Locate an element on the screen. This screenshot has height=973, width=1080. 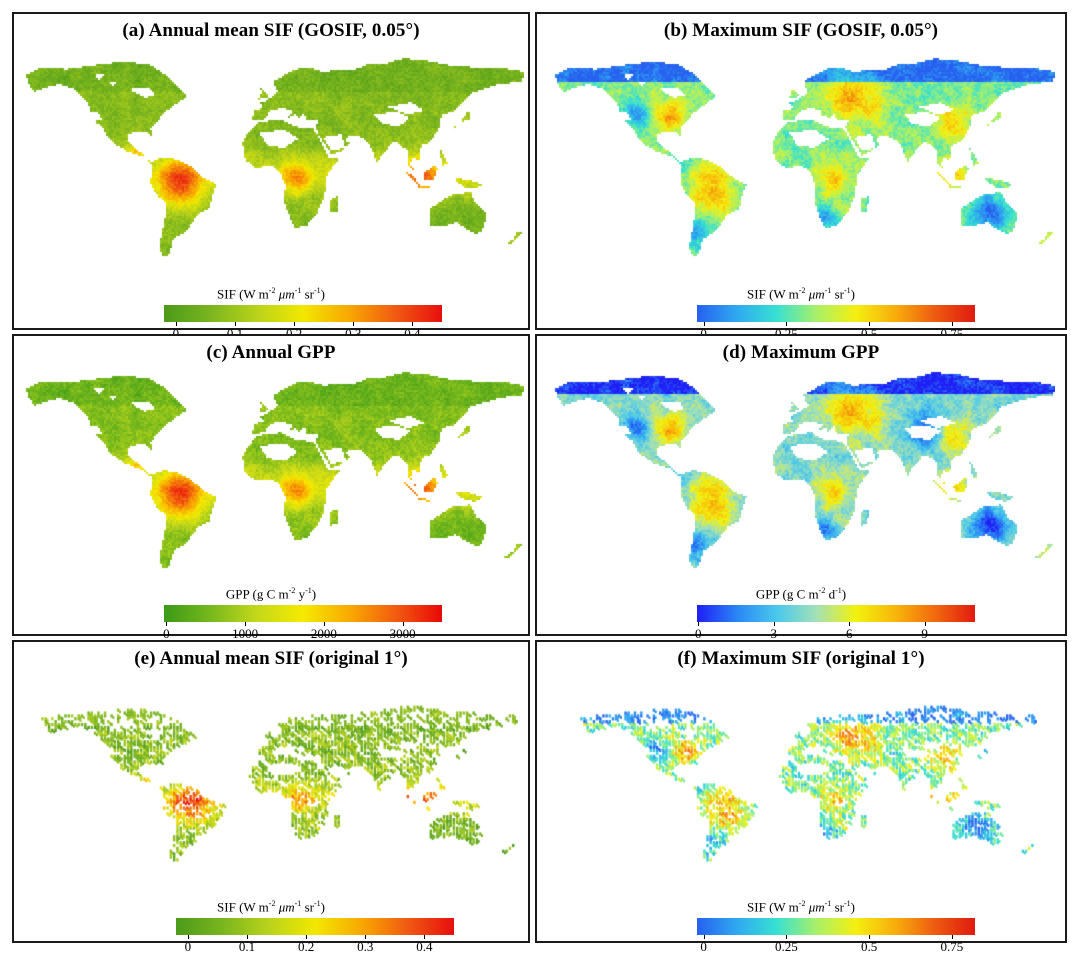
colorbar-tick-label: 1000 is located at coordinates (245, 633).